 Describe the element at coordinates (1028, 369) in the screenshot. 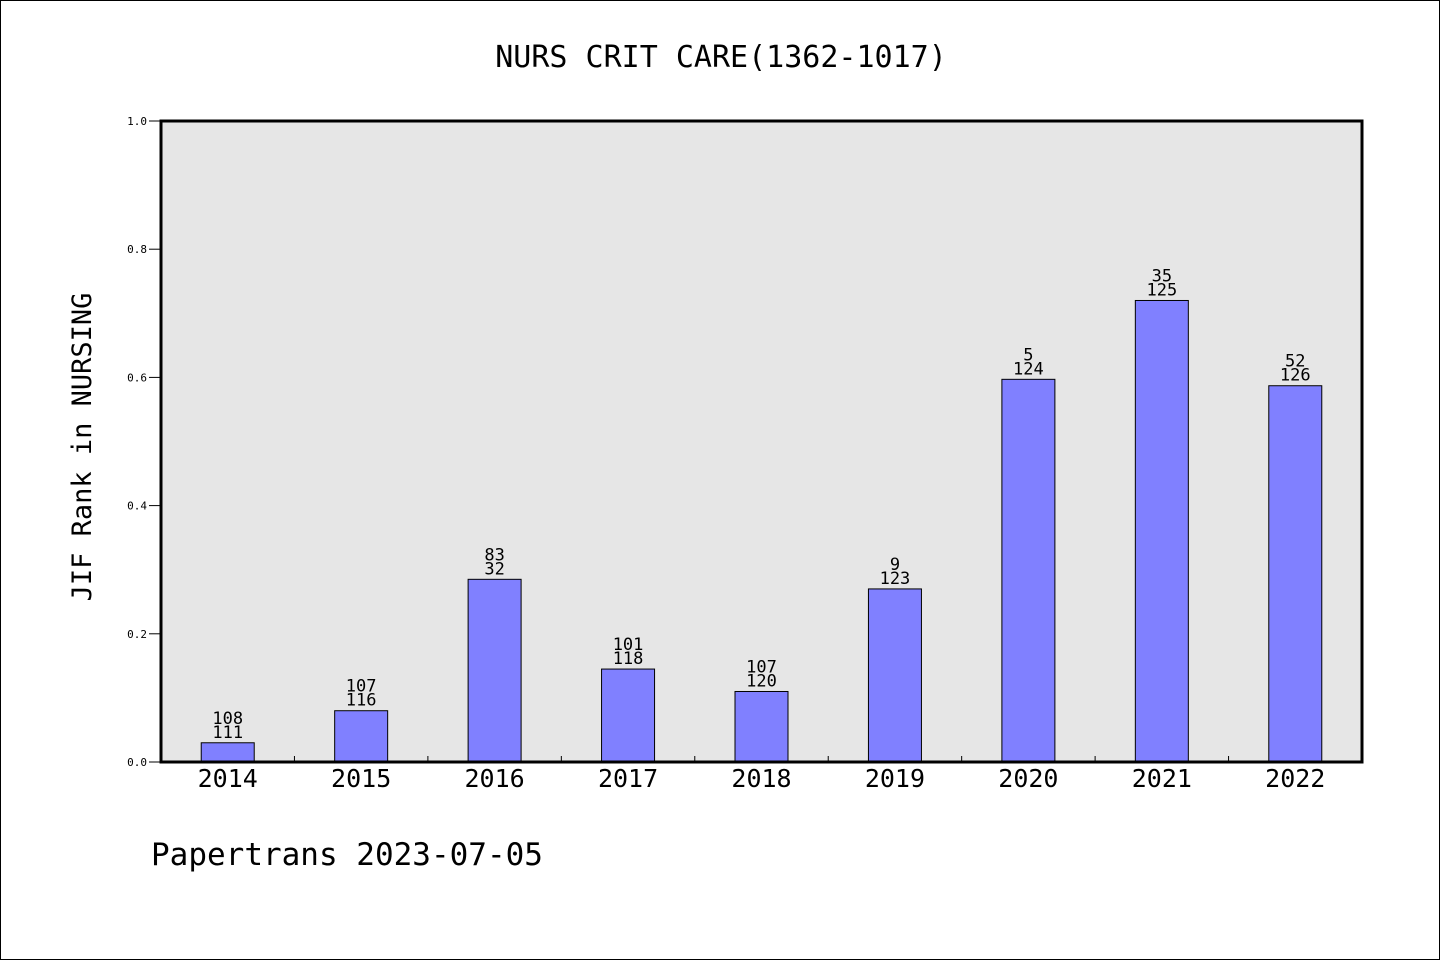

I see `bar-label-bottom: 124` at that location.